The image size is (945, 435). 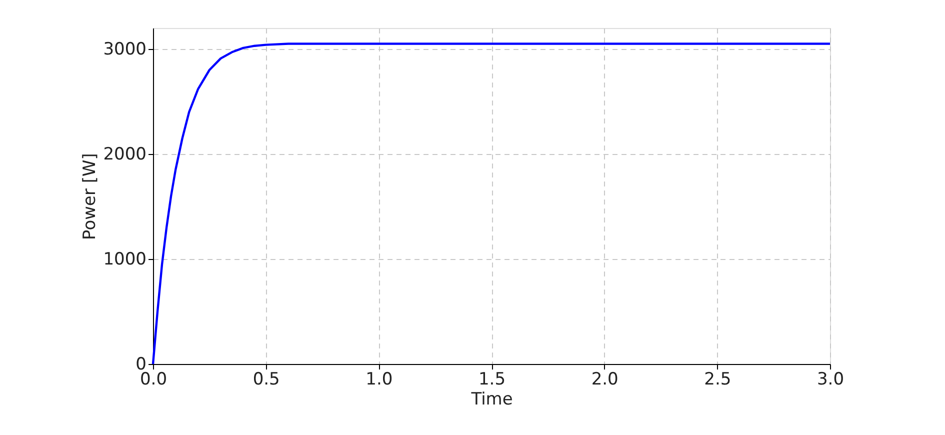 I want to click on x-tick-label: 1.0, so click(x=379, y=380).